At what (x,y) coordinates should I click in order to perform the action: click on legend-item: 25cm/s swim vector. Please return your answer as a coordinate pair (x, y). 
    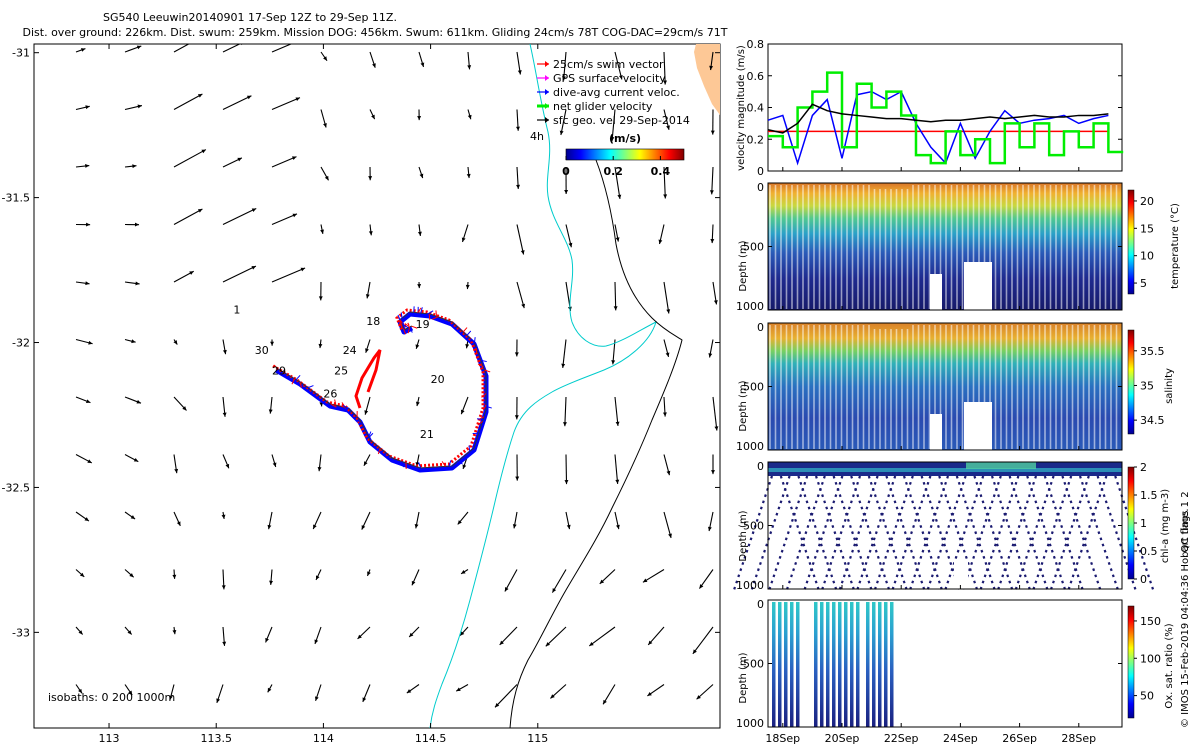
    Looking at the image, I should click on (600, 64).